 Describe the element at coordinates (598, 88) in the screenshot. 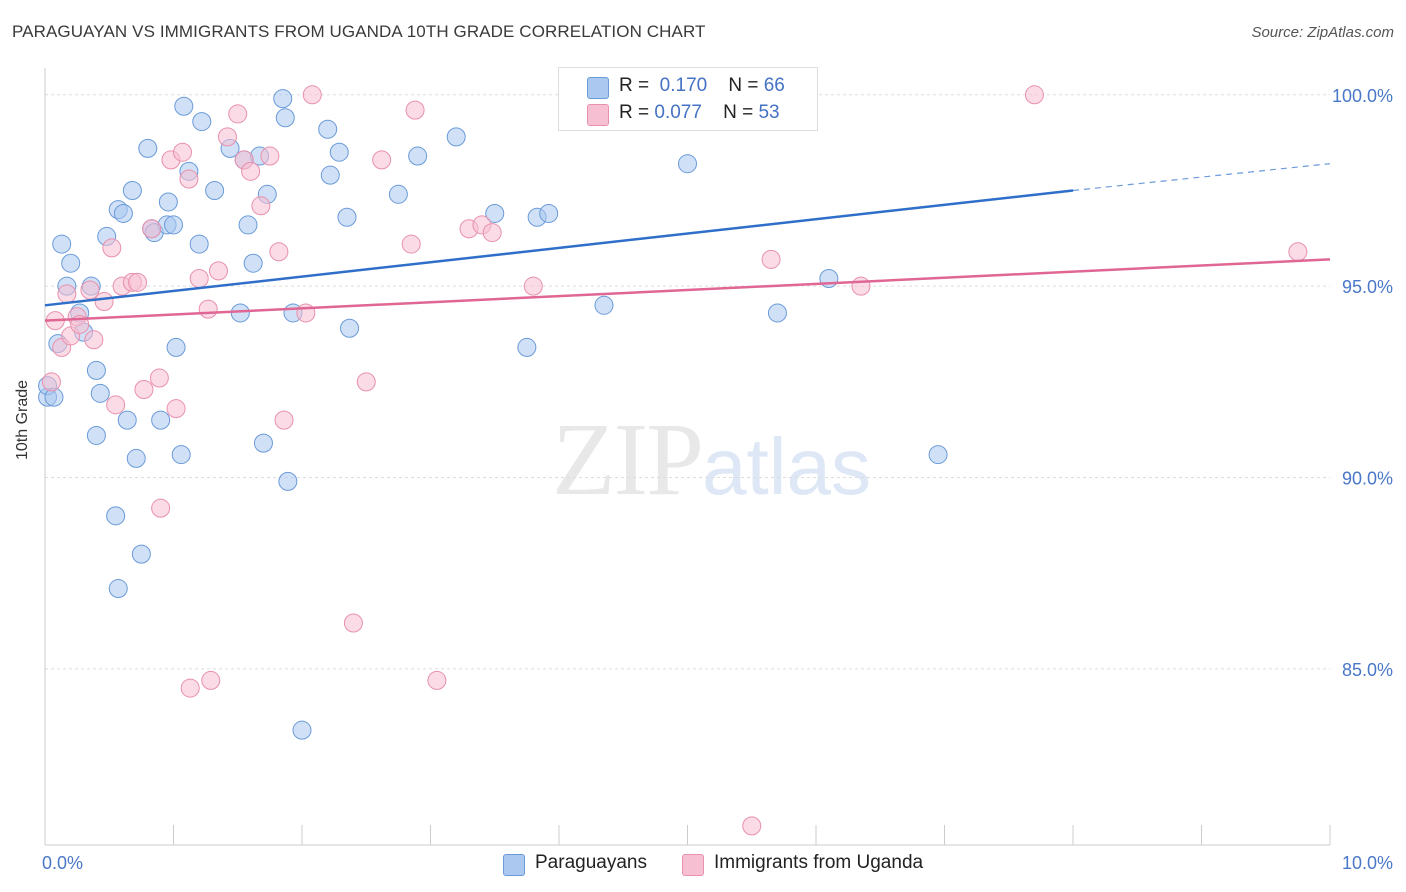

I see `stats-swatch-paraguayans` at that location.